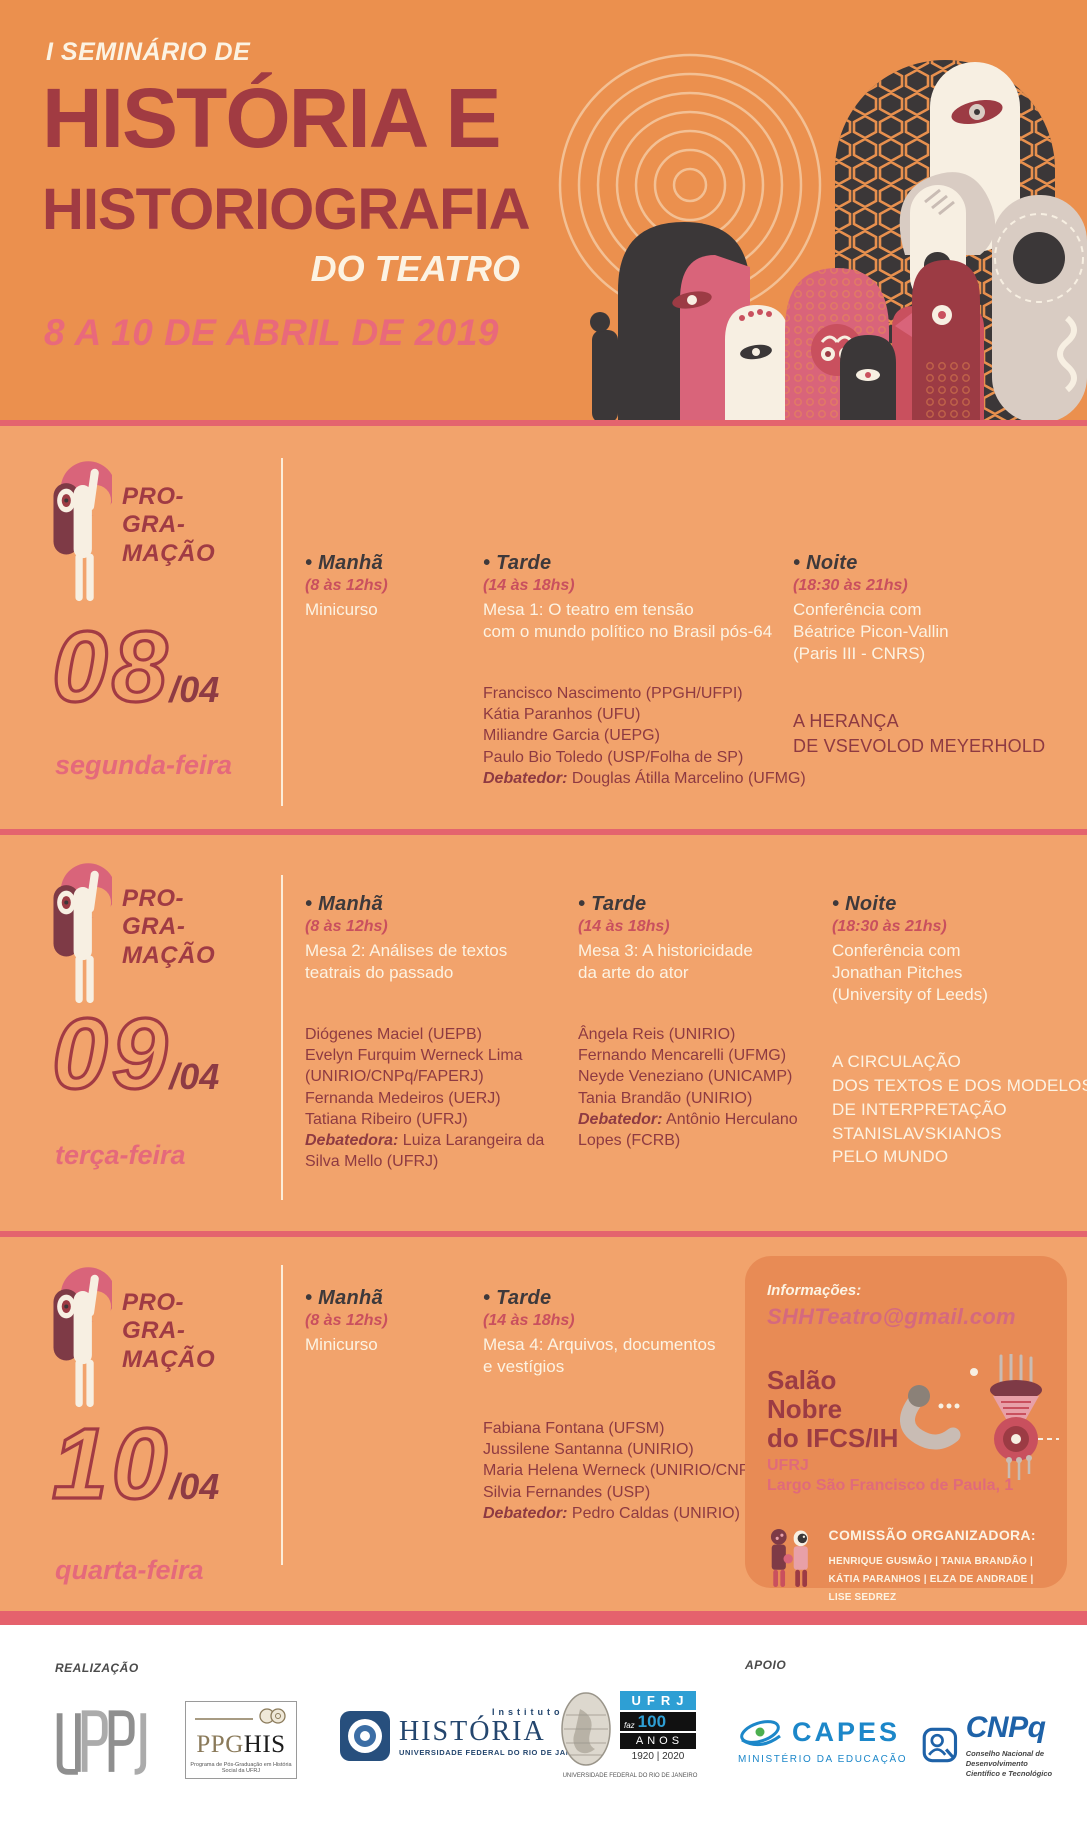  Describe the element at coordinates (658, 1741) in the screenshot. I see `ufrj-anos: ANOS` at that location.